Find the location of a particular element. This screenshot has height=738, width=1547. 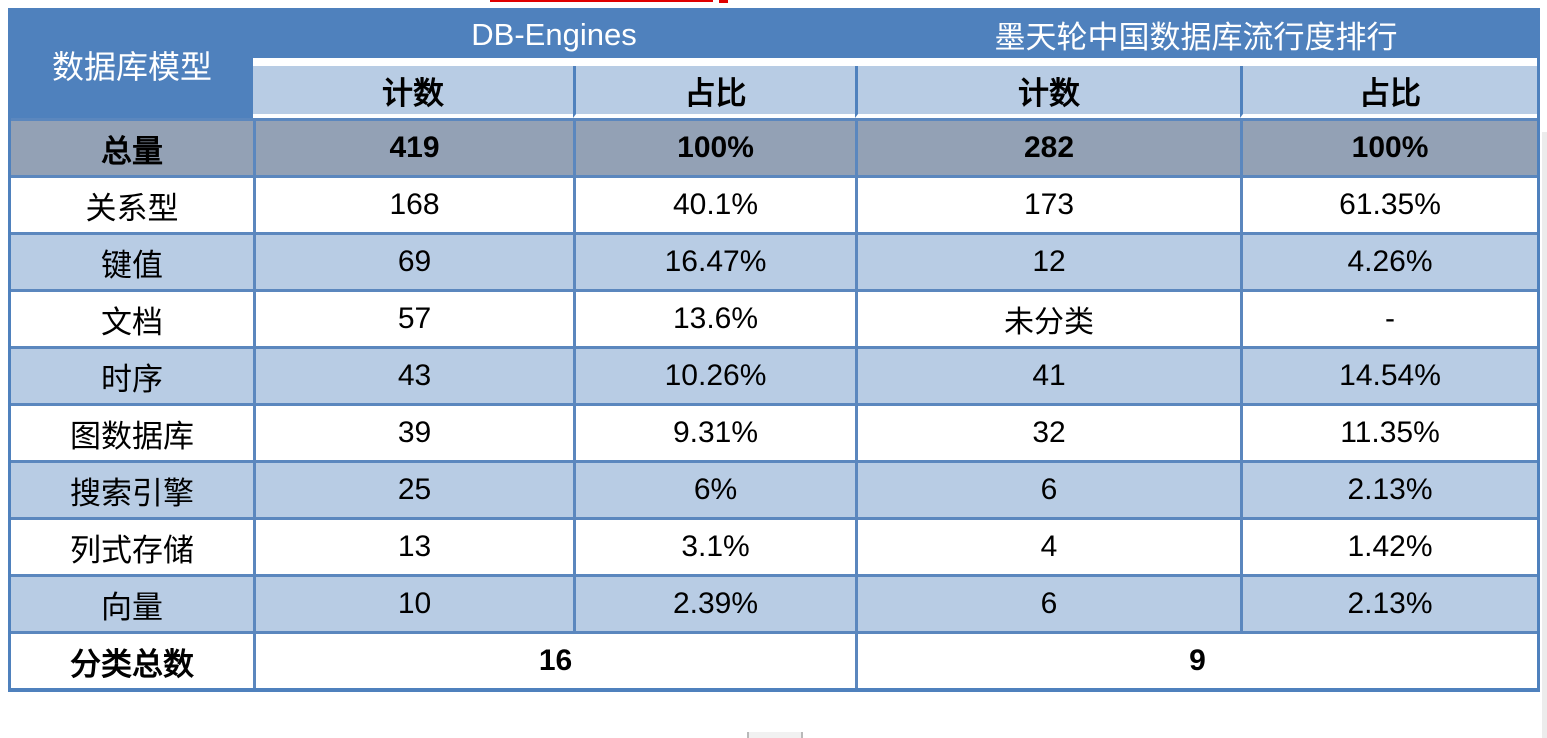

cell-value: 40.1% is located at coordinates (714, 203).